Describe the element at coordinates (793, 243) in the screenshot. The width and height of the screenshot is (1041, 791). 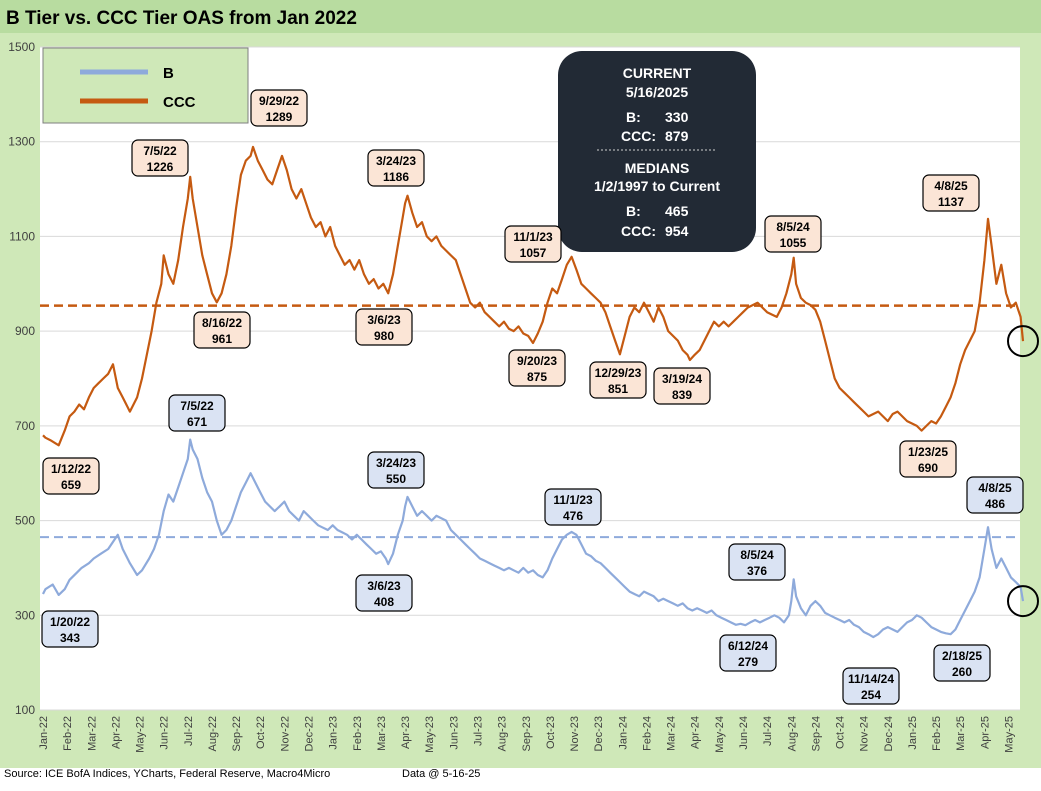
I see `callout-value-ccc-8-5-24: 1055` at that location.